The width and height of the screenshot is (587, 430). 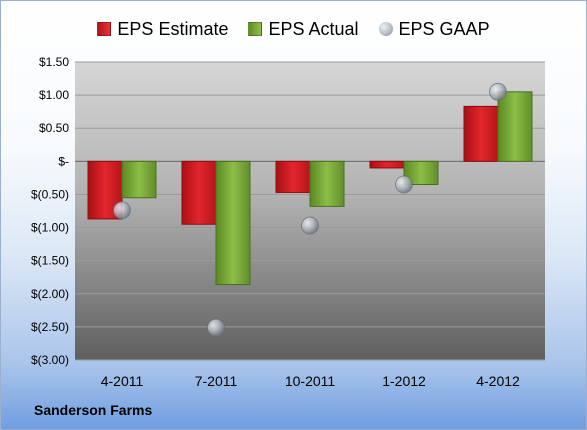 I want to click on legend-swatch-gaap, so click(x=385, y=29).